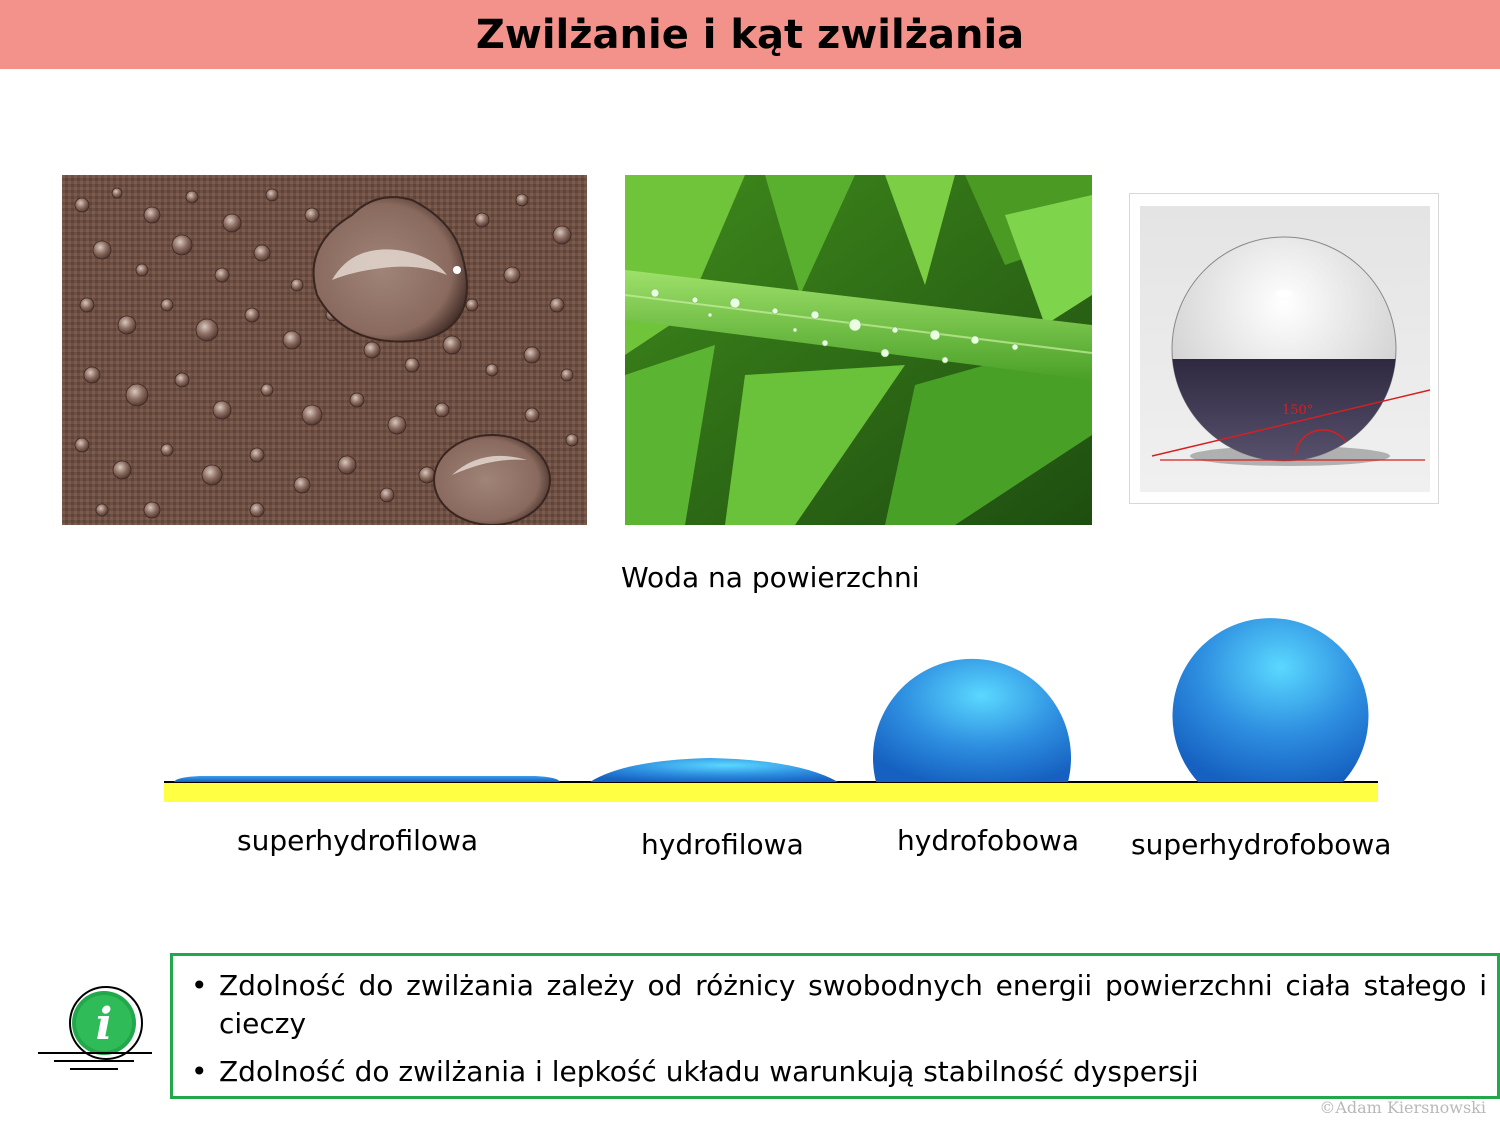 The image size is (1500, 1125). I want to click on wetting-diagram, so click(771, 710).